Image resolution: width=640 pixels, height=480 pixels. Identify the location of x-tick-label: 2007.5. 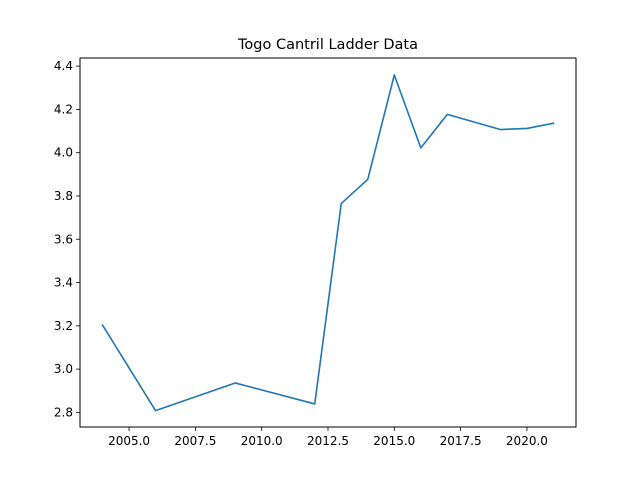
(195, 441).